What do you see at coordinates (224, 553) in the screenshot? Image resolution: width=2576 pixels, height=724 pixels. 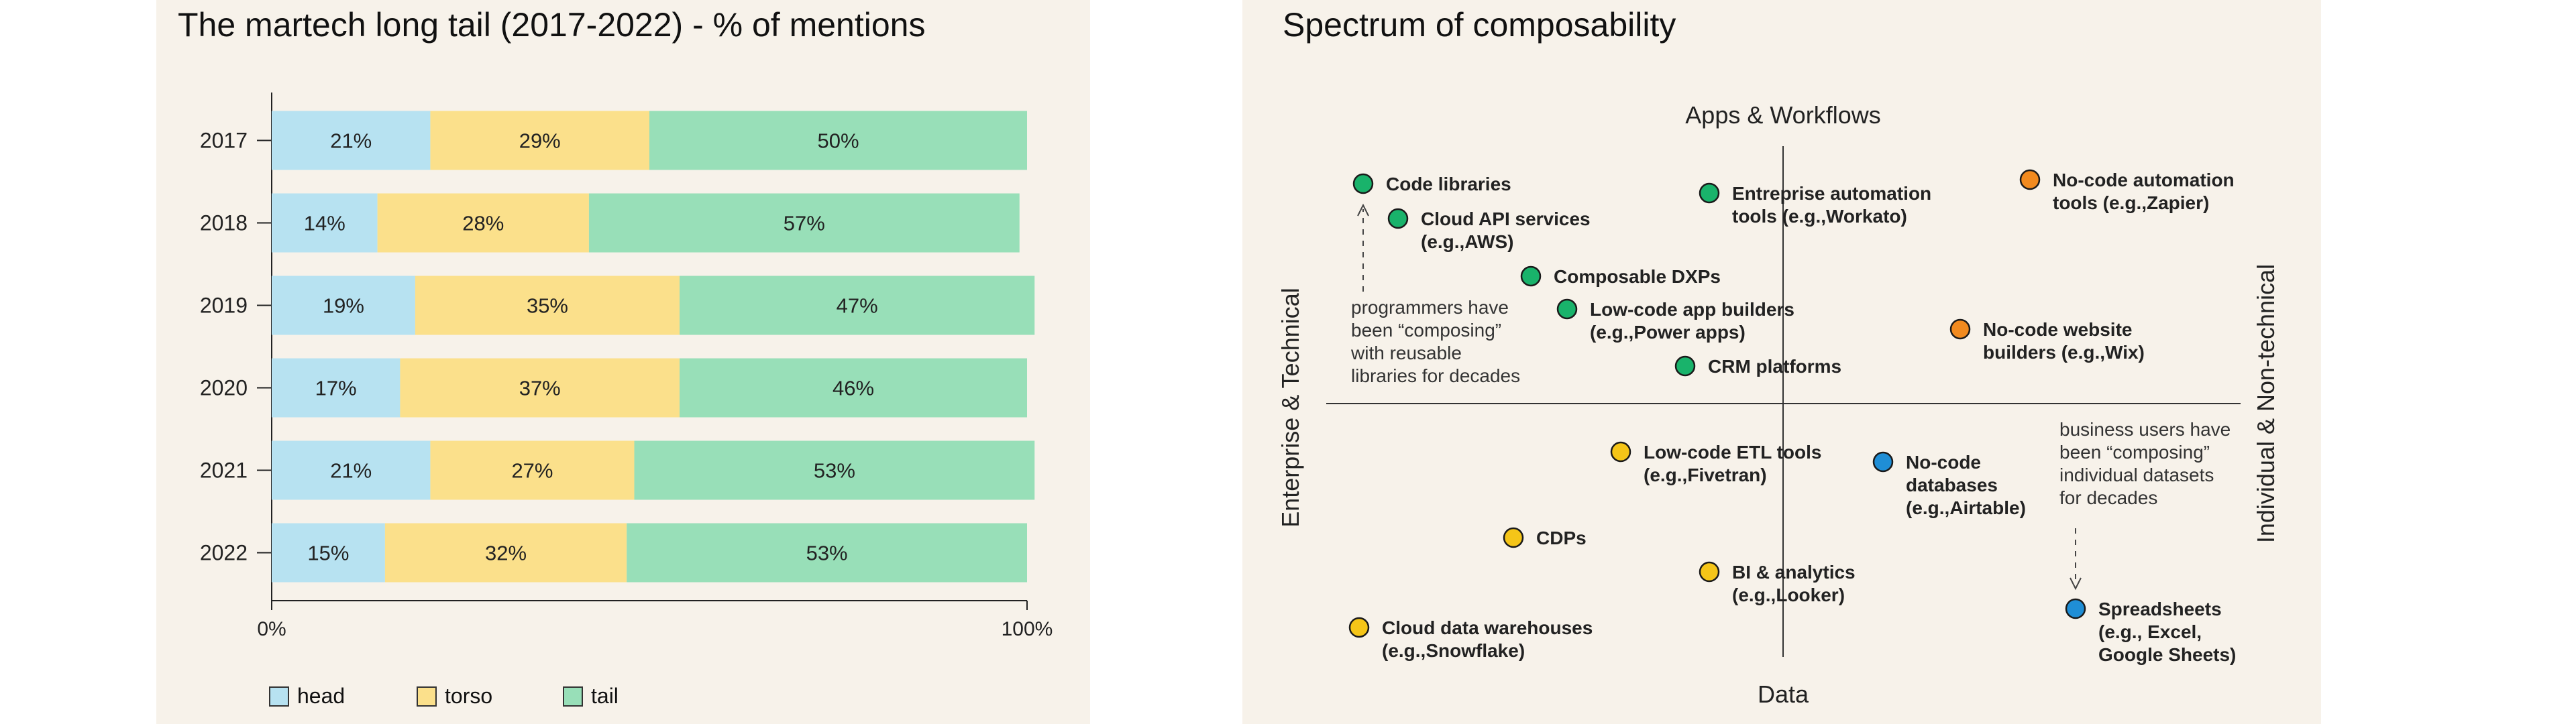 I see `y-tick-label: 2022` at bounding box center [224, 553].